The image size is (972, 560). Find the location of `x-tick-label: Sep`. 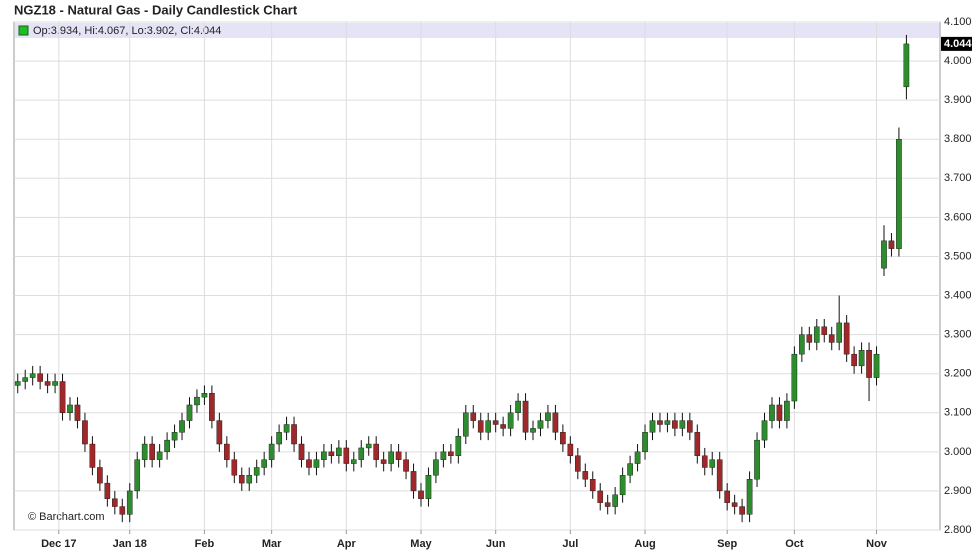

x-tick-label: Sep is located at coordinates (727, 544).